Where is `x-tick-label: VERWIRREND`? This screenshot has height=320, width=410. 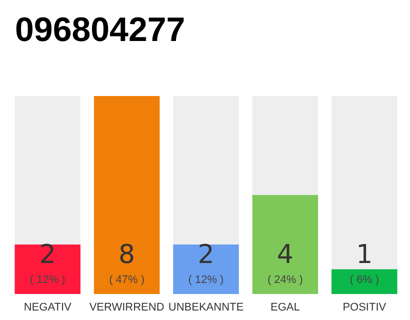 x-tick-label: VERWIRREND is located at coordinates (126, 308).